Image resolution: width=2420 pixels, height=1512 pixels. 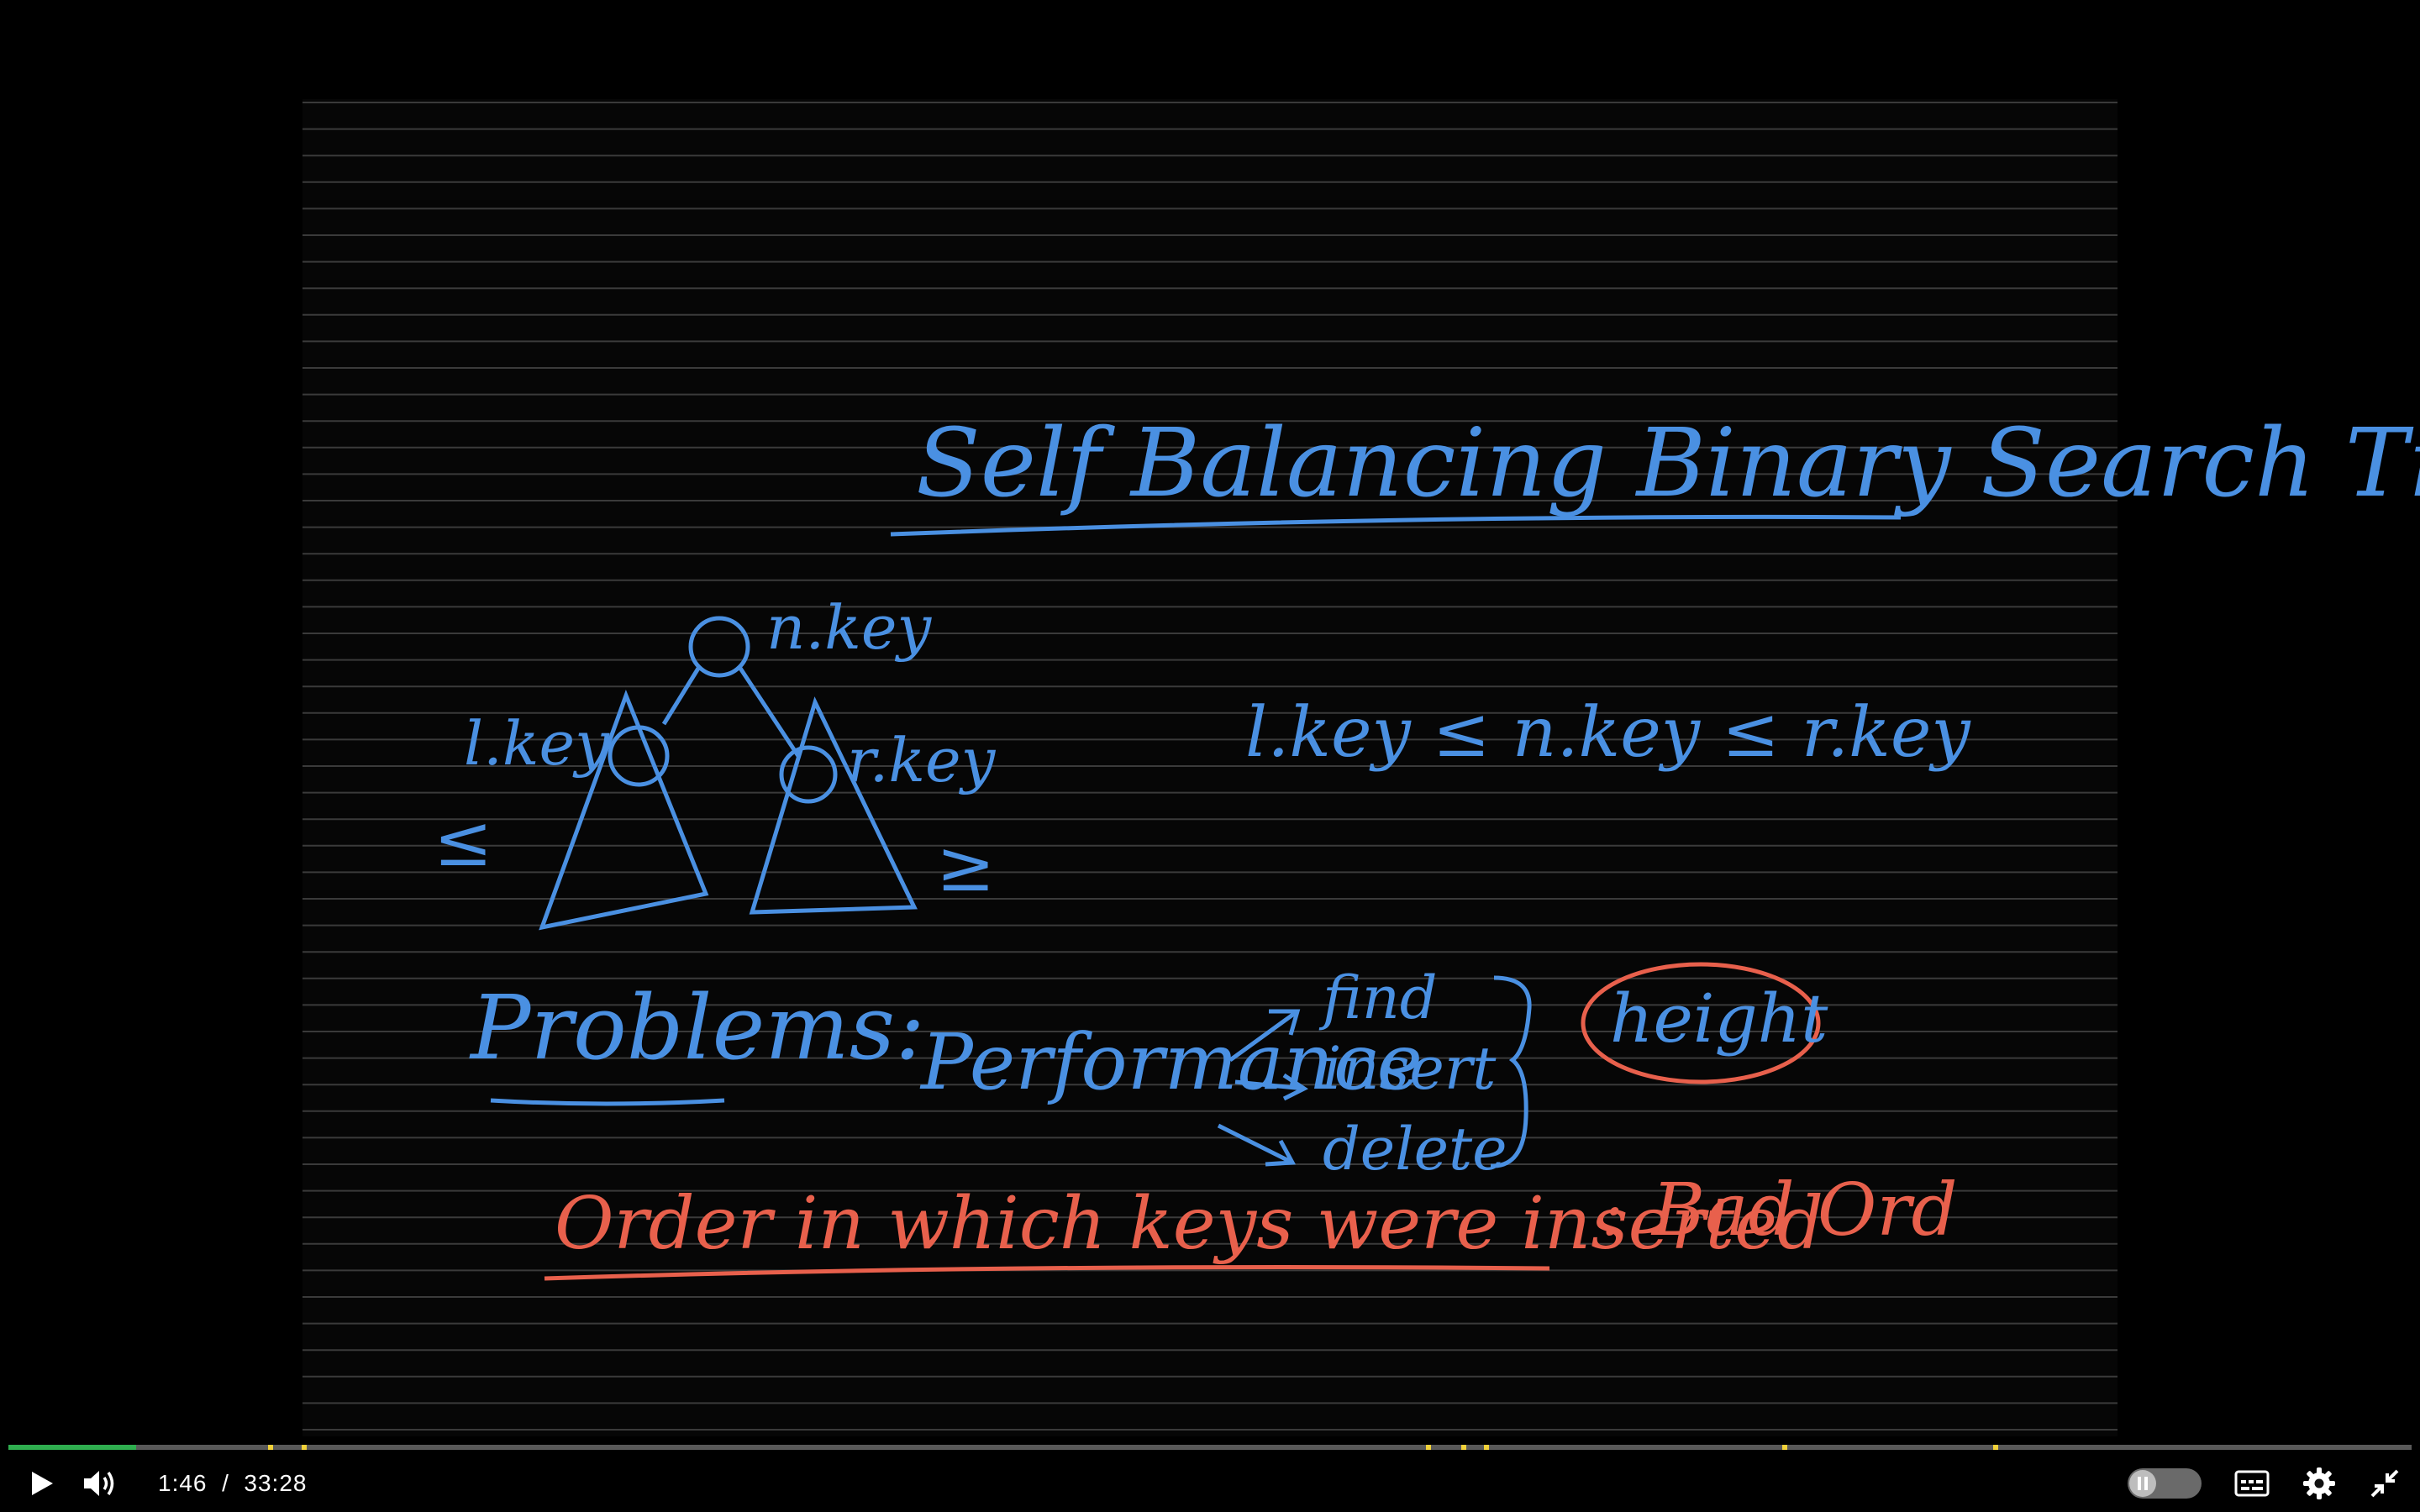 I want to click on pause-icon, so click(x=2143, y=1483).